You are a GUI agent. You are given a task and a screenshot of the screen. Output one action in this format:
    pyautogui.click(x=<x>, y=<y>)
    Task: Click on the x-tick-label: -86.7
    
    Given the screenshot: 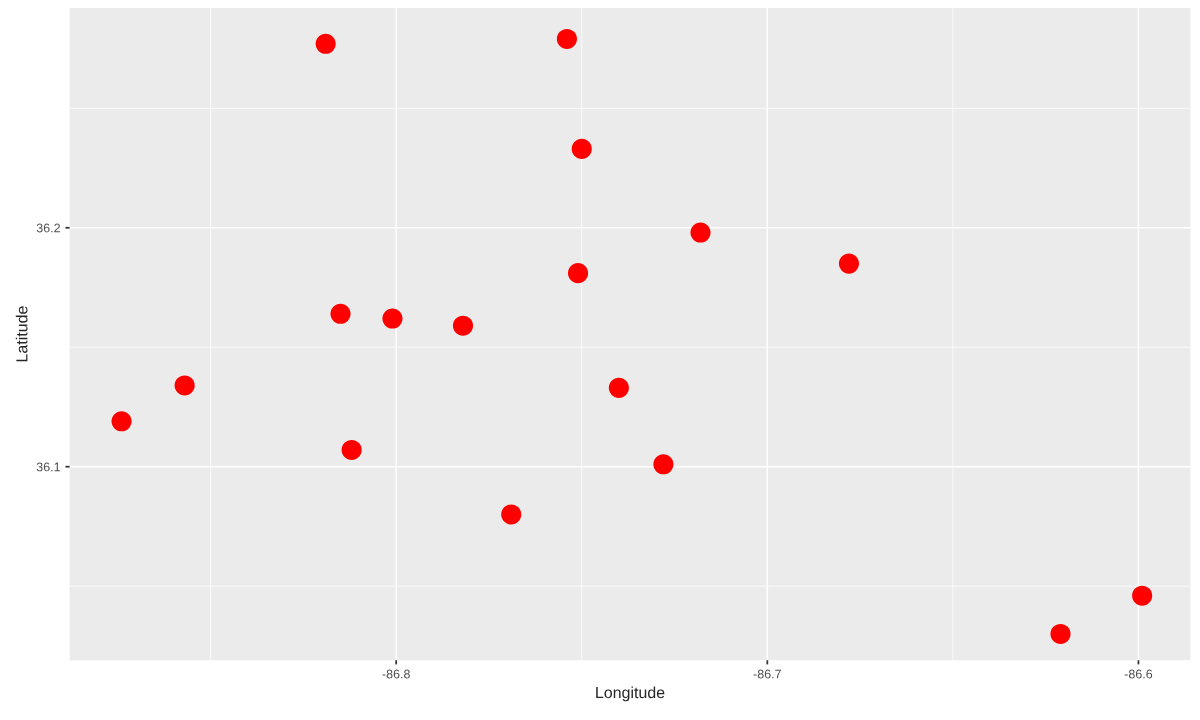 What is the action you would take?
    pyautogui.click(x=767, y=674)
    